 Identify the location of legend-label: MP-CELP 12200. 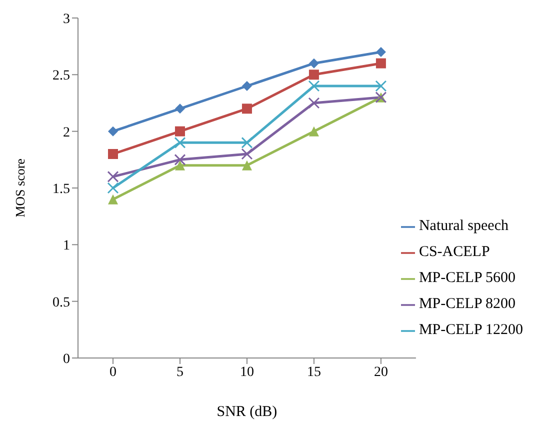
(470, 330).